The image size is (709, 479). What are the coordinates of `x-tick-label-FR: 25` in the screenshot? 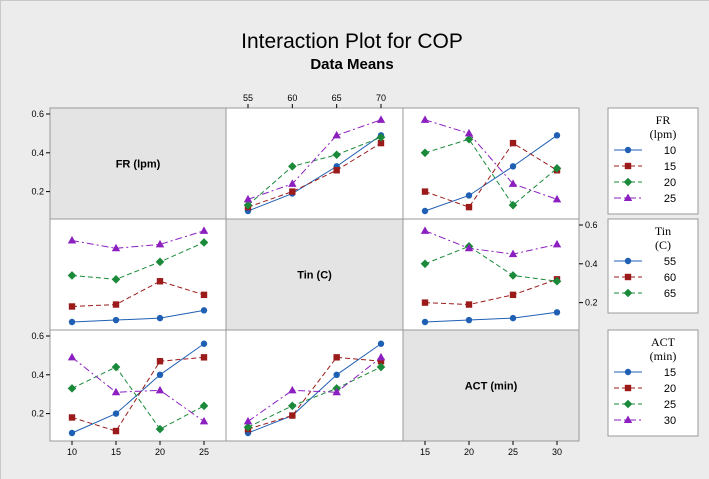 It's located at (204, 452).